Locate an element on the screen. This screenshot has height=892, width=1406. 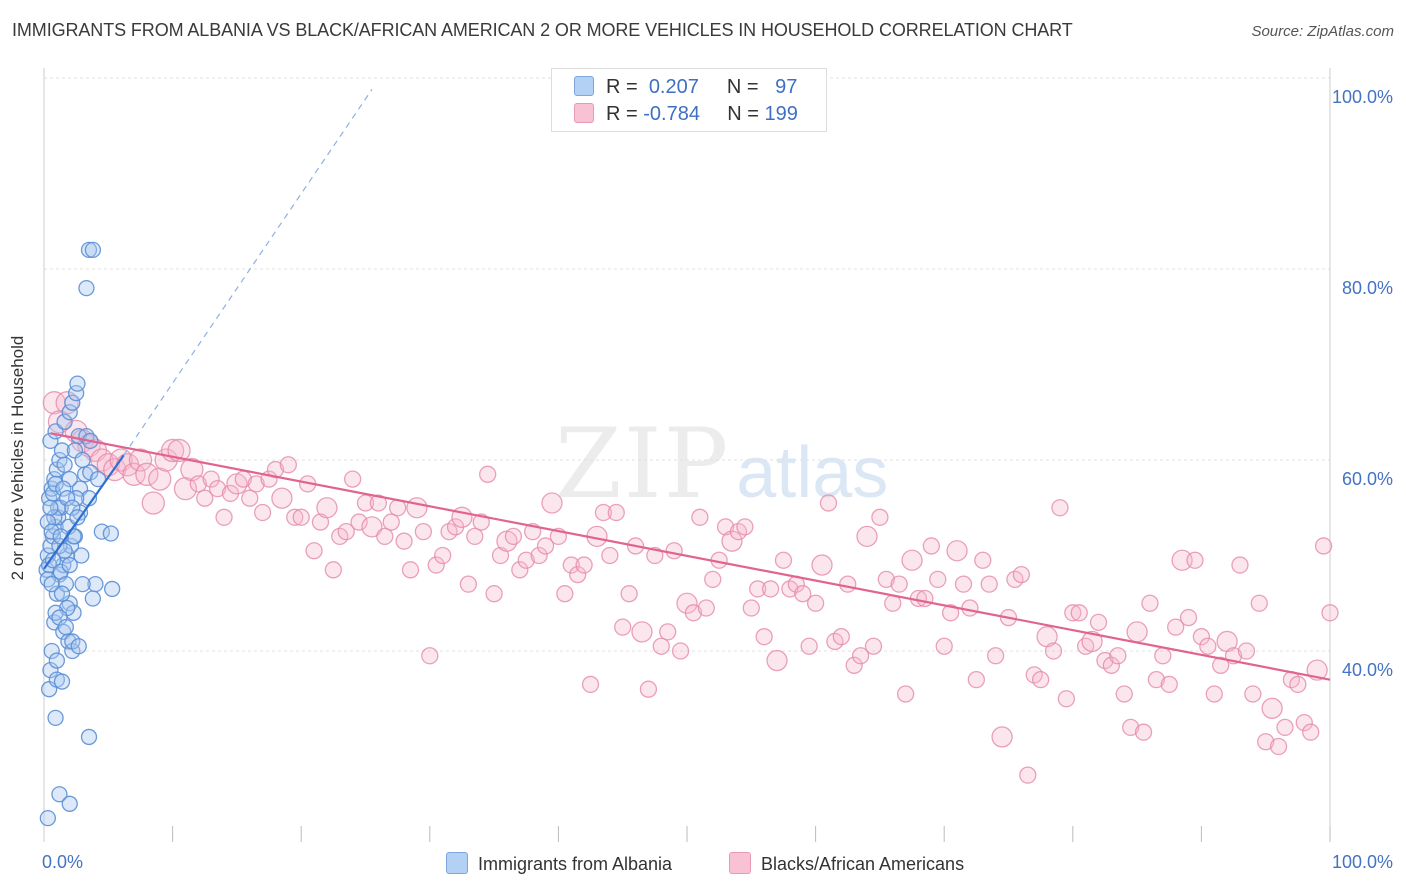
source-label: Source: ZipAtlas.com is located at coordinates (1322, 31).